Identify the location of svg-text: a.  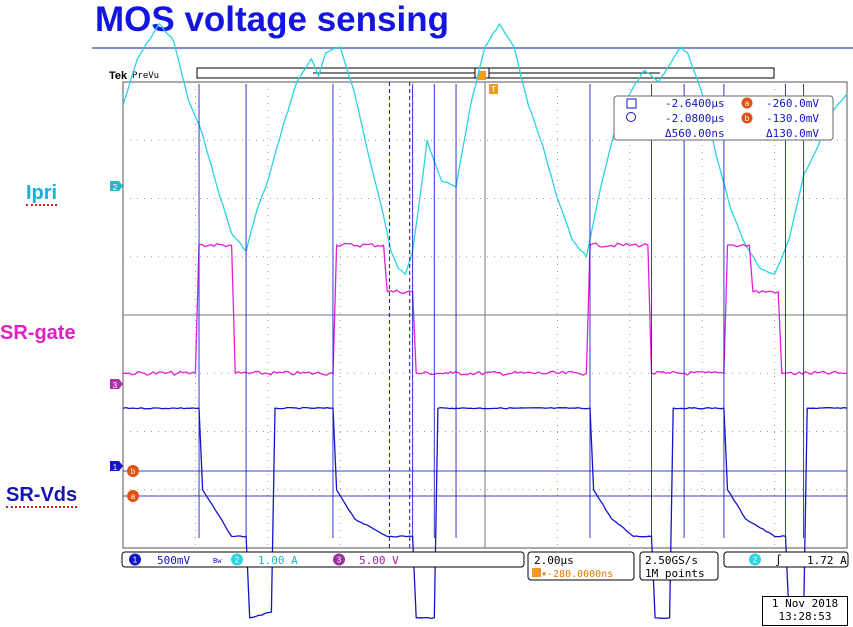
(133, 496).